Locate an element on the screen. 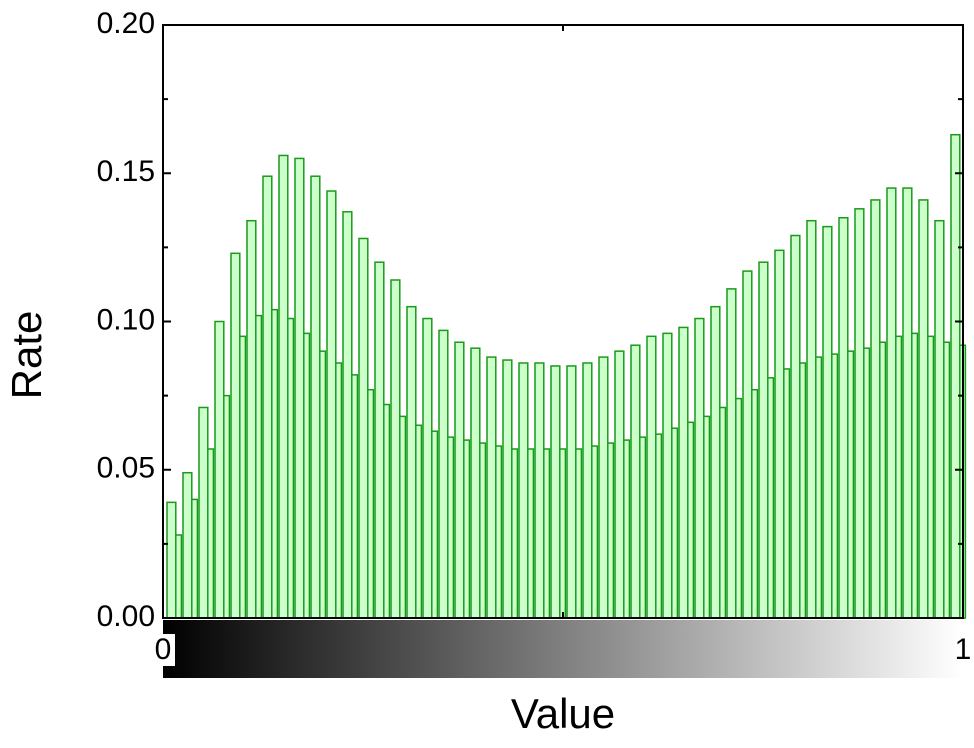 Image resolution: width=974 pixels, height=748 pixels. color-bar is located at coordinates (563, 649).